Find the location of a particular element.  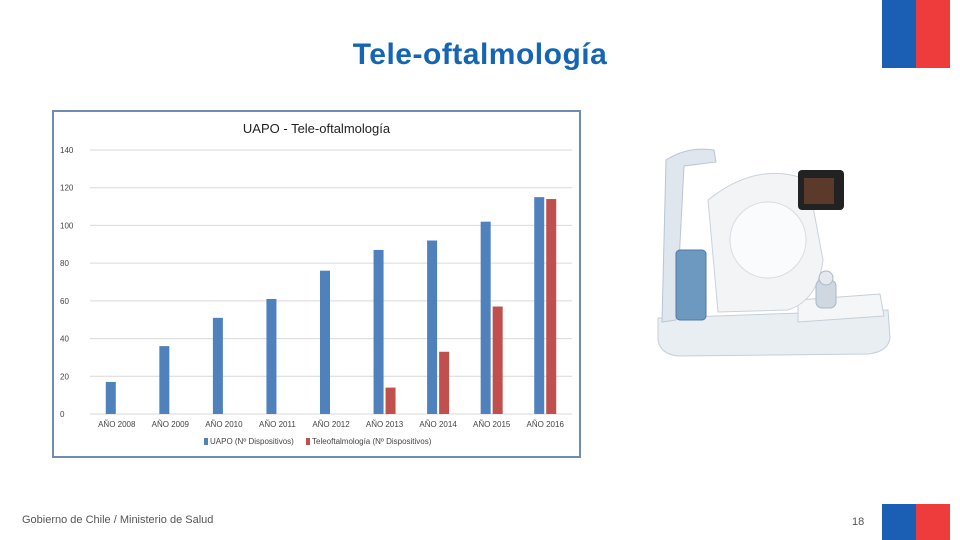

y-tick-label: 140 is located at coordinates (67, 150).